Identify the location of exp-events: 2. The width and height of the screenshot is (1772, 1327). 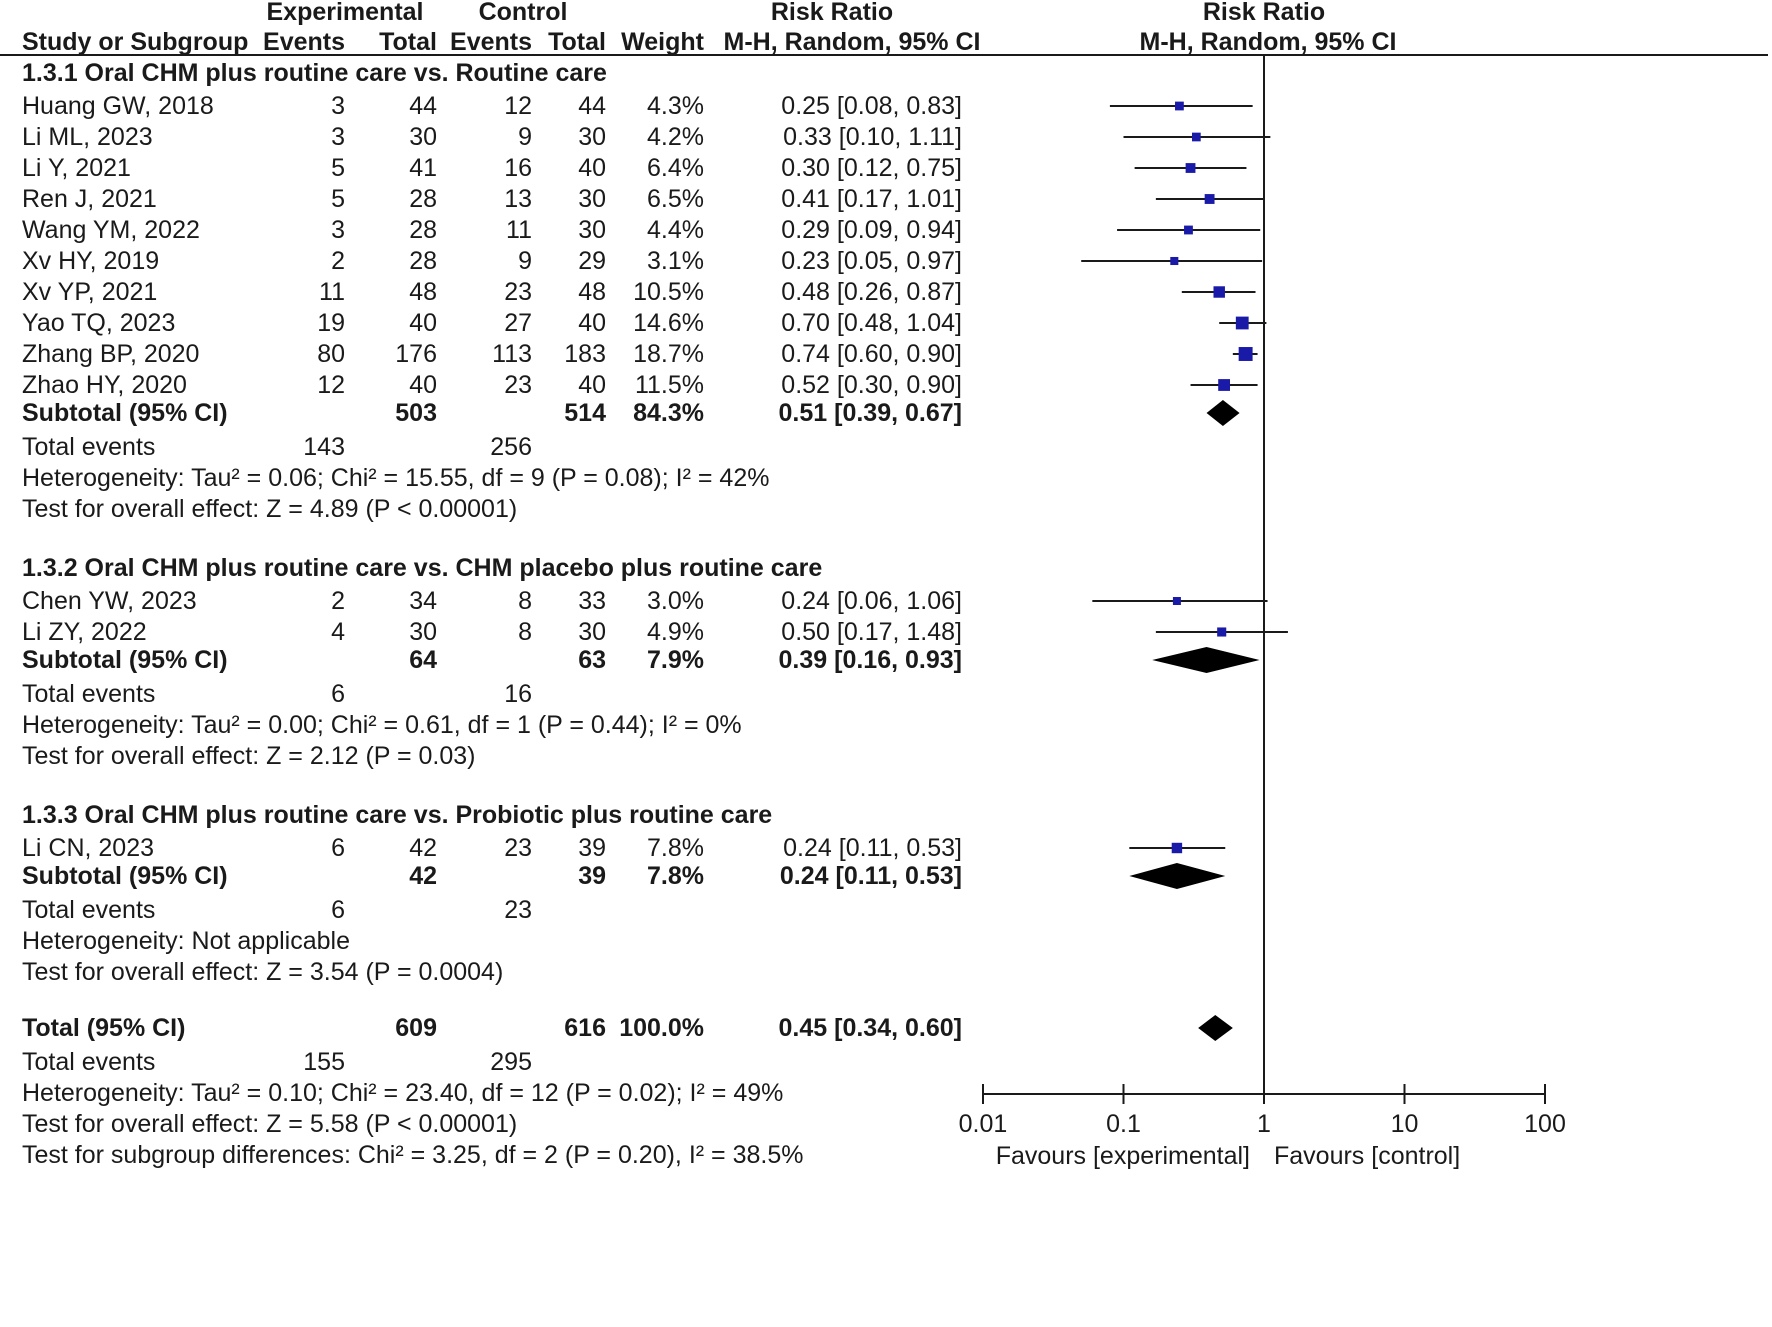
(338, 261).